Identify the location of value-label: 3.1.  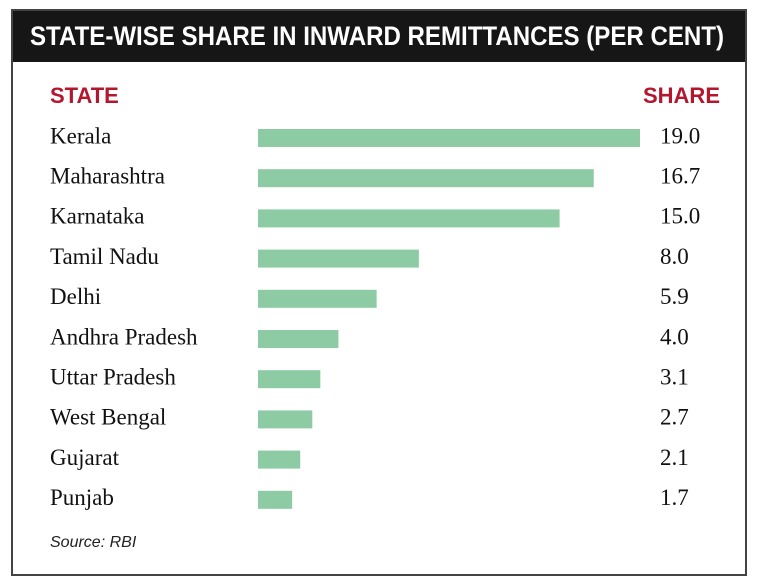
(674, 376).